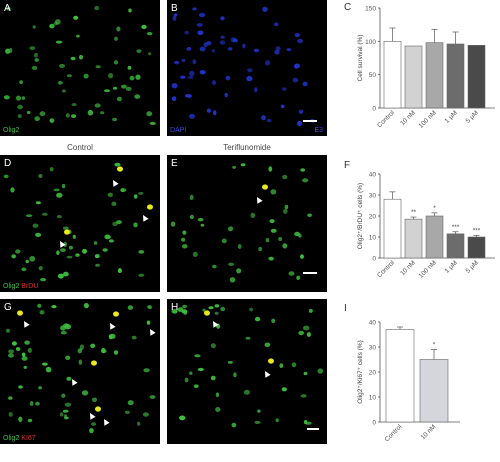 The width and height of the screenshot is (500, 462). What do you see at coordinates (472, 266) in the screenshot?
I see `x-tick-label: 5 μM` at bounding box center [472, 266].